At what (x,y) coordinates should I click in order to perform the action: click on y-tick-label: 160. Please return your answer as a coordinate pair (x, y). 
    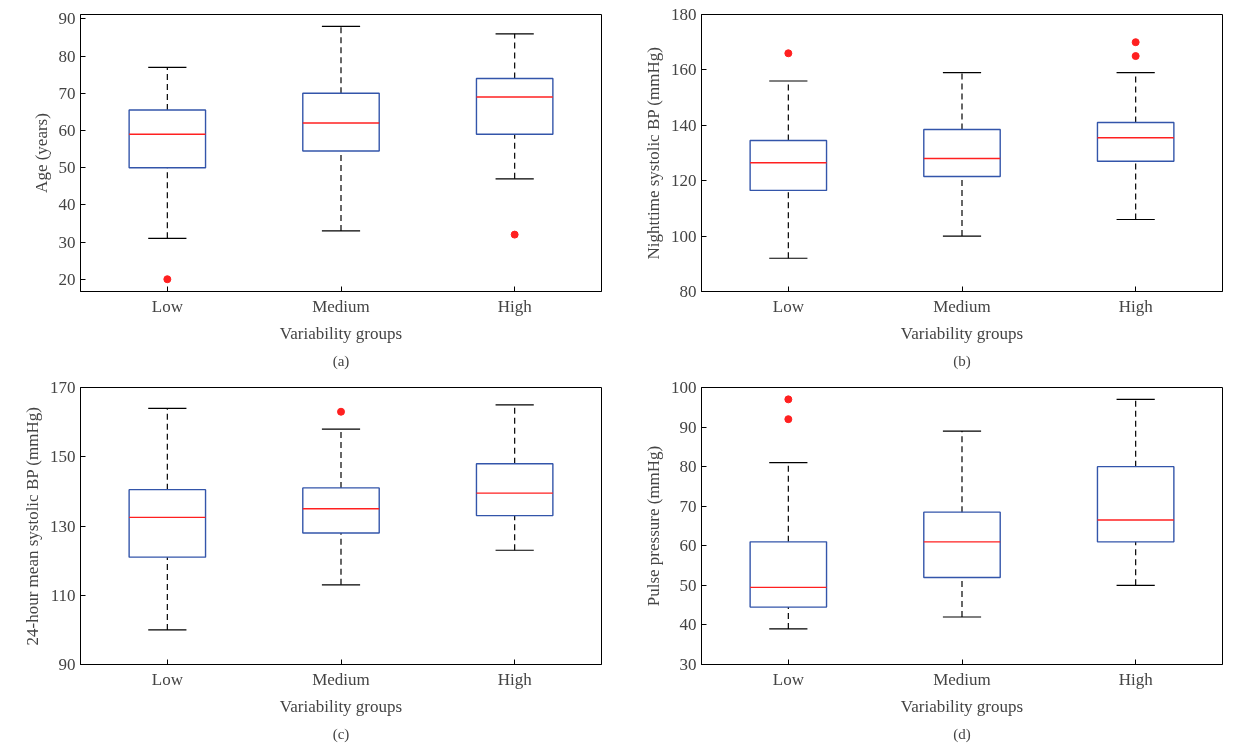
    Looking at the image, I should click on (684, 70).